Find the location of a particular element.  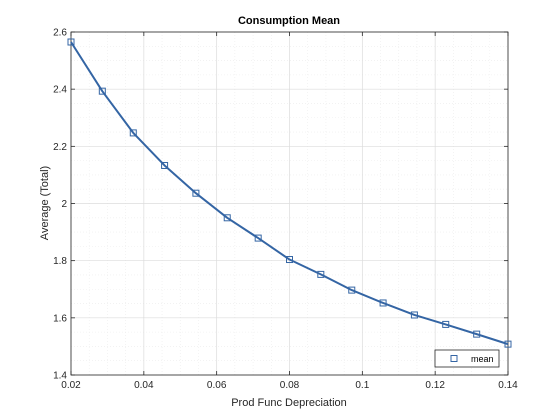

x-tick-label: 0.08 is located at coordinates (290, 385).